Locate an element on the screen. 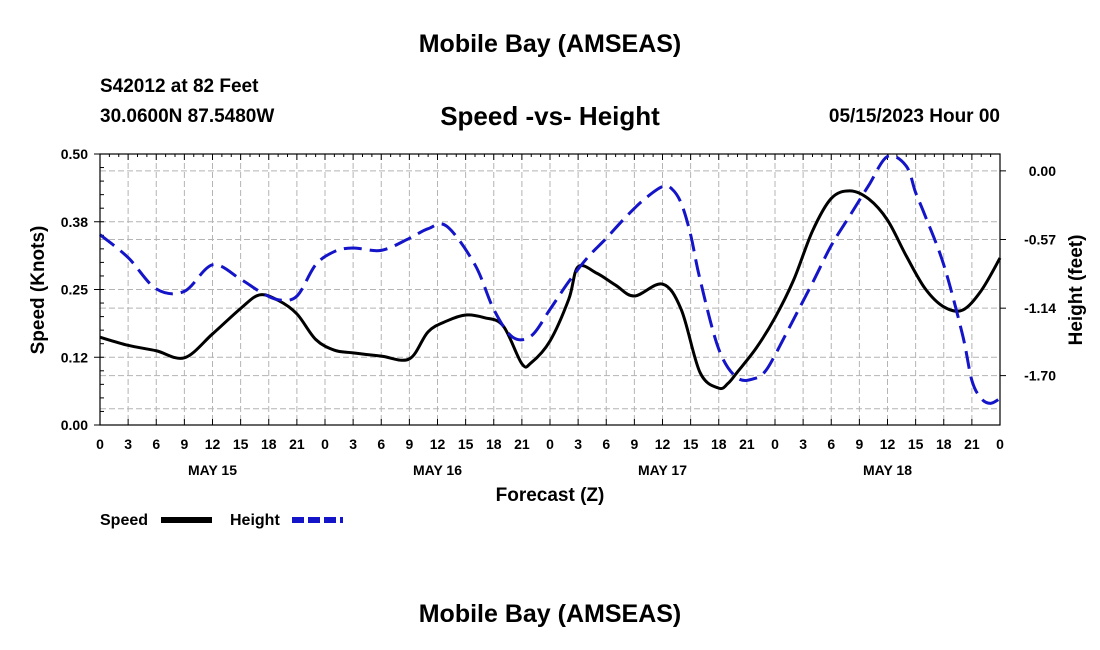  y2-tick-label: 0.00 is located at coordinates (1042, 171).